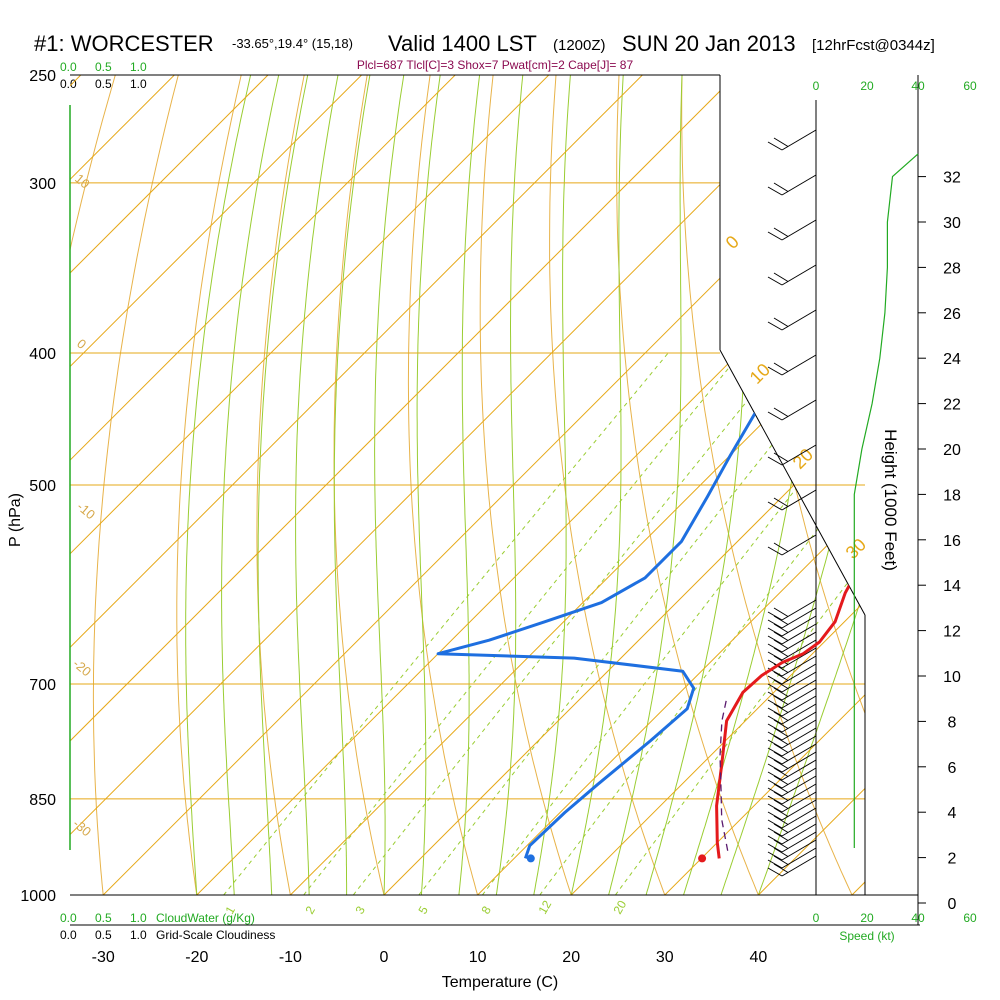  What do you see at coordinates (724, 775) in the screenshot?
I see `parcel-profile-line` at bounding box center [724, 775].